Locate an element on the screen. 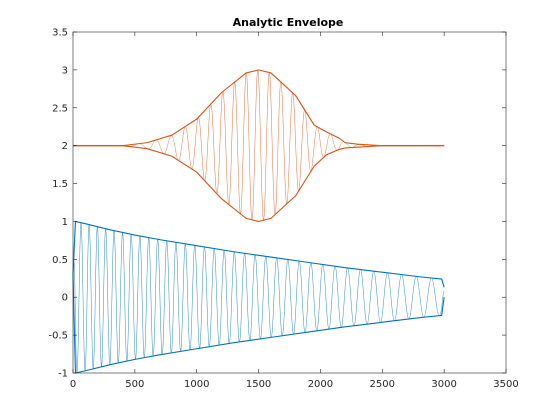 Image resolution: width=560 pixels, height=420 pixels. y-tick-label: 0.5 is located at coordinates (60, 260).